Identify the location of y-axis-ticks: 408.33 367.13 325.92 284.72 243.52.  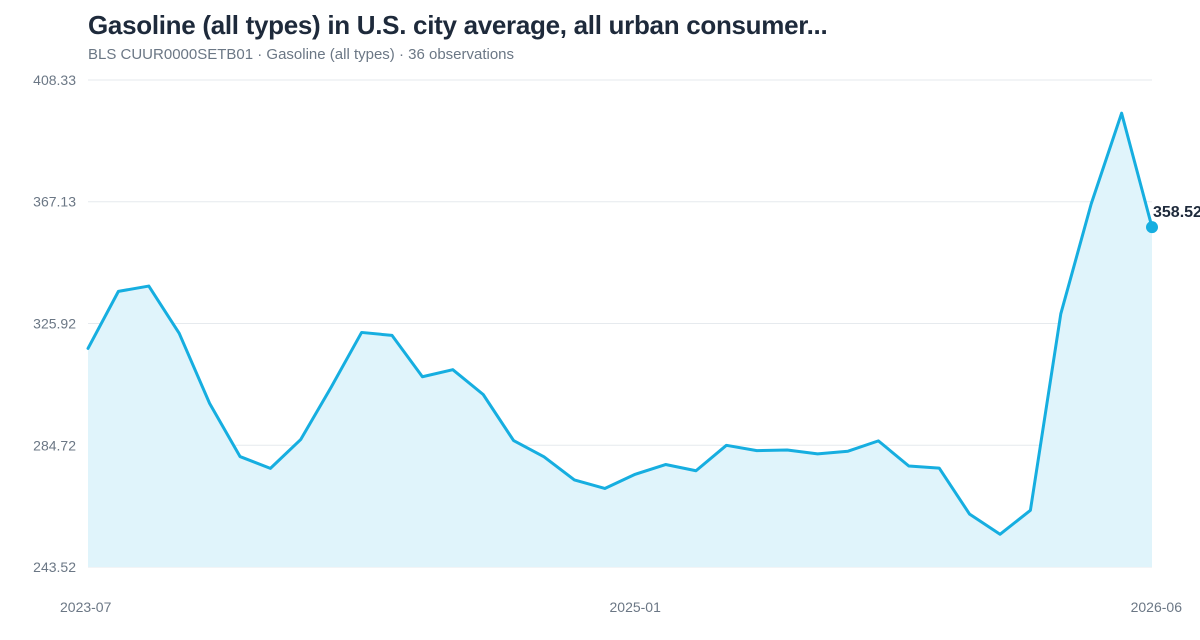
(54, 323).